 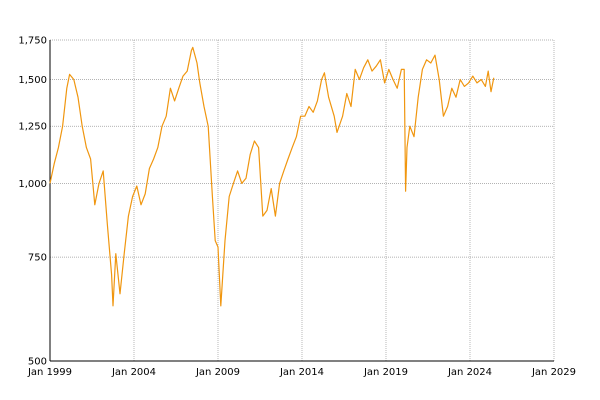 What do you see at coordinates (32, 127) in the screenshot?
I see `y-tick-label: 1,250` at bounding box center [32, 127].